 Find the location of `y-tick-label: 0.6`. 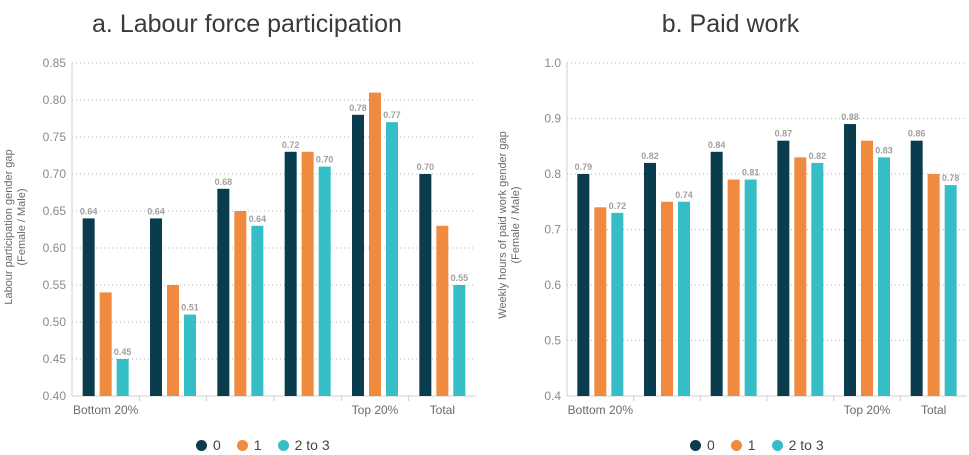

y-tick-label: 0.6 is located at coordinates (552, 285).